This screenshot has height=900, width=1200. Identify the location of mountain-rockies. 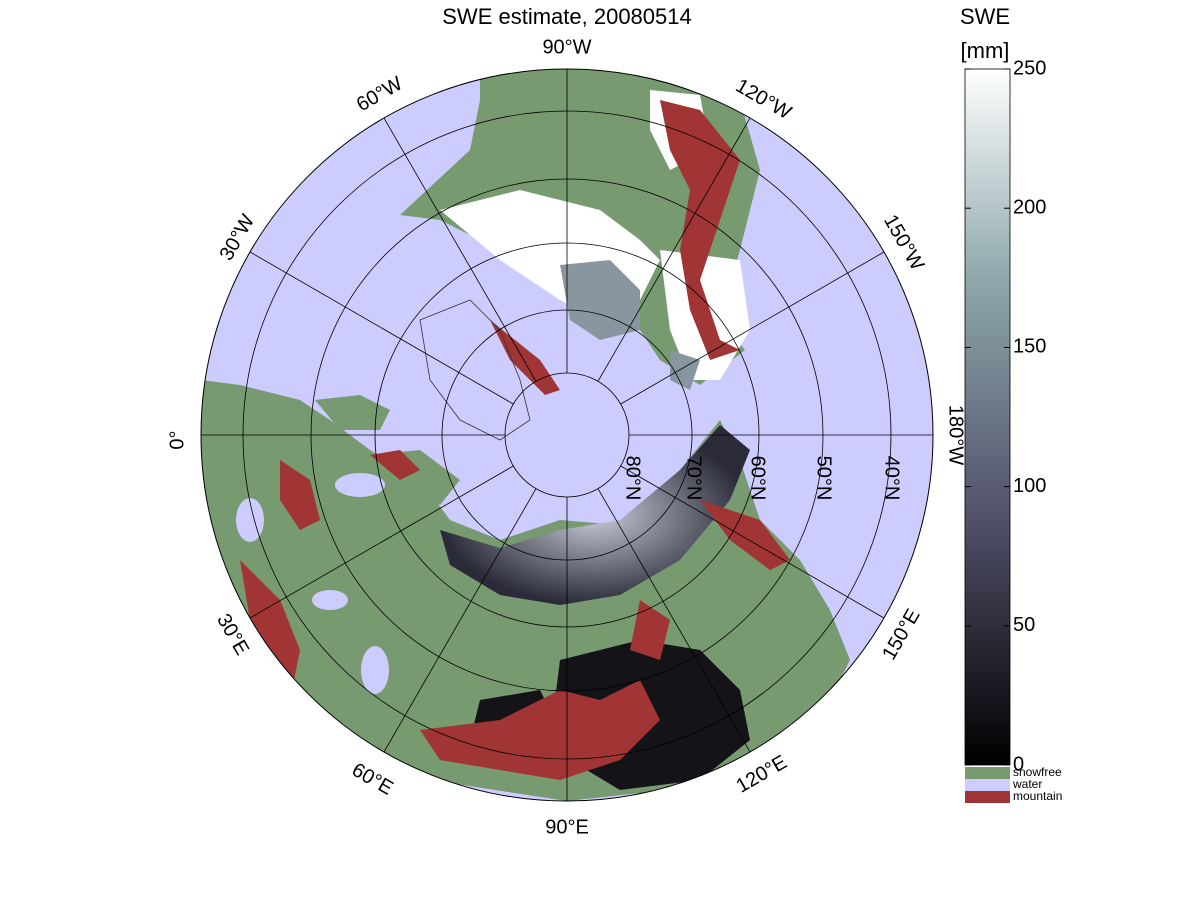
(615, 247).